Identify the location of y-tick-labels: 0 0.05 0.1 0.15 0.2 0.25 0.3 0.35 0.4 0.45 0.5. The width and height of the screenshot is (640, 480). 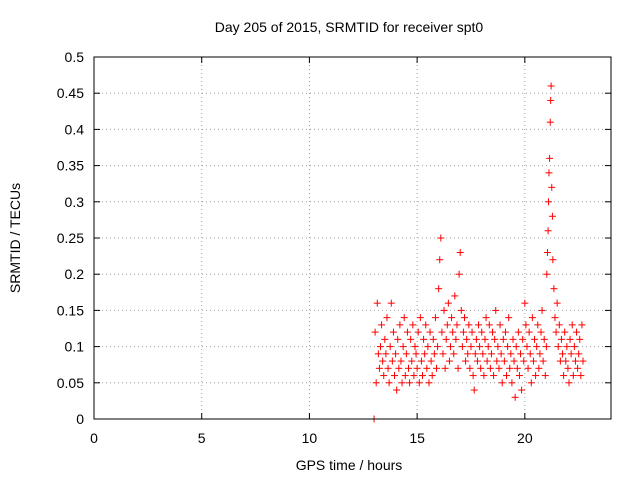
(70, 238).